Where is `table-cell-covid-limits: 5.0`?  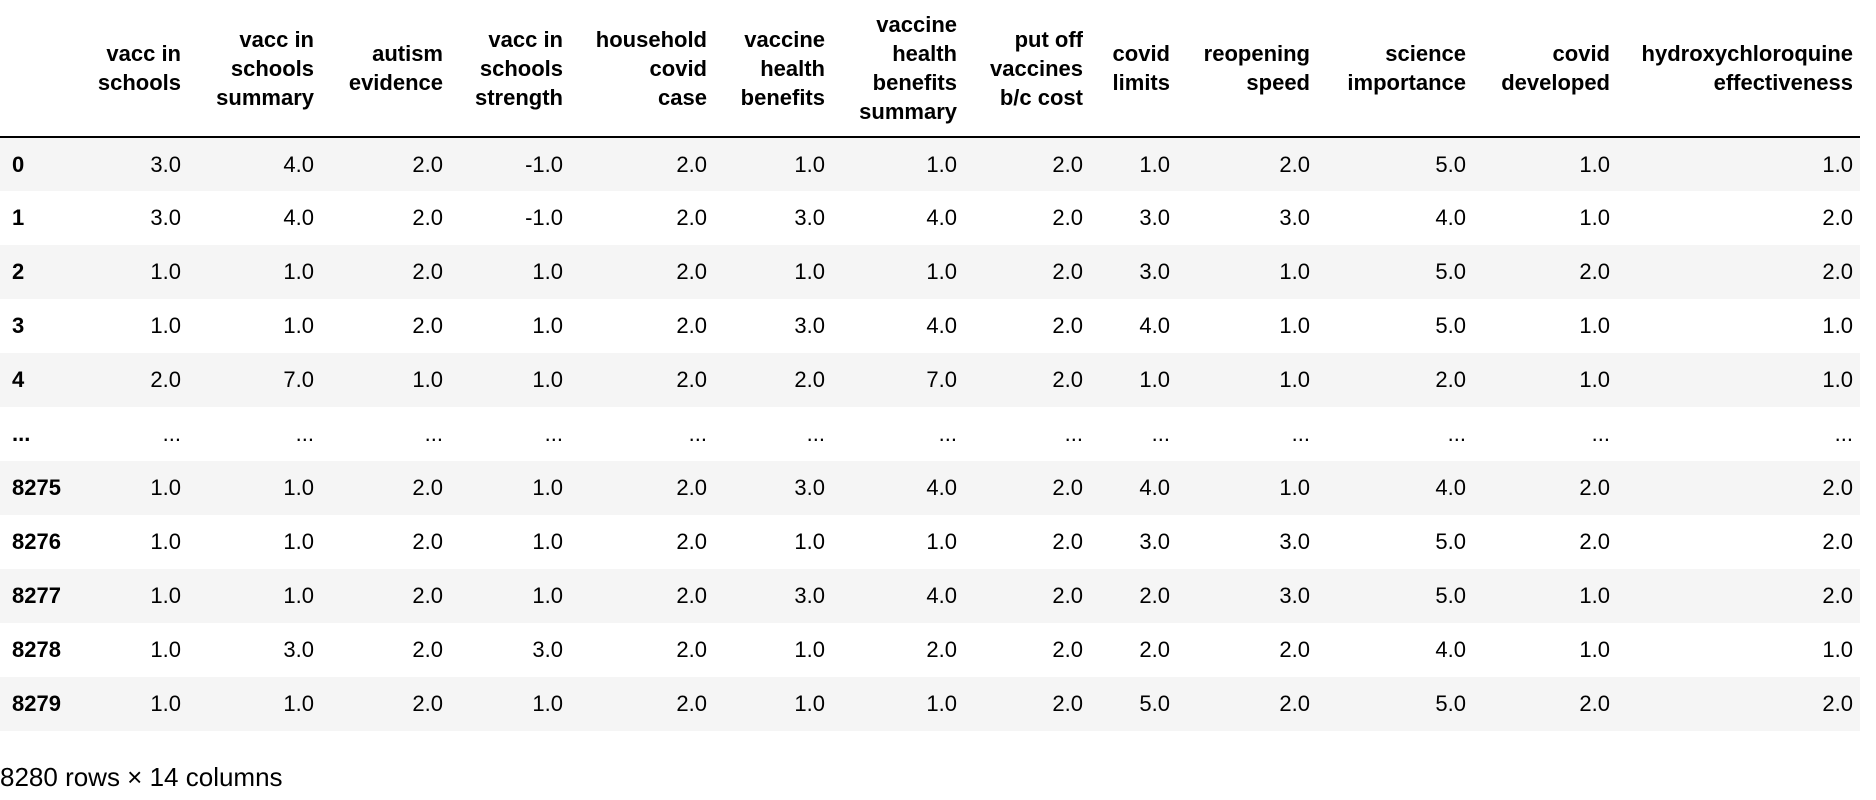
table-cell-covid-limits: 5.0 is located at coordinates (1154, 703).